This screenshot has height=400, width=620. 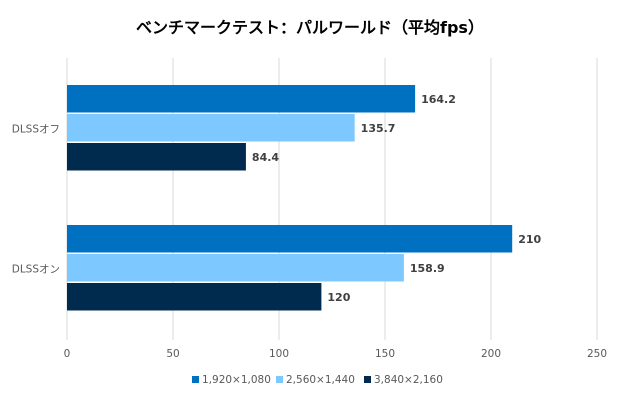 I want to click on data-label: 158.9, so click(x=427, y=268).